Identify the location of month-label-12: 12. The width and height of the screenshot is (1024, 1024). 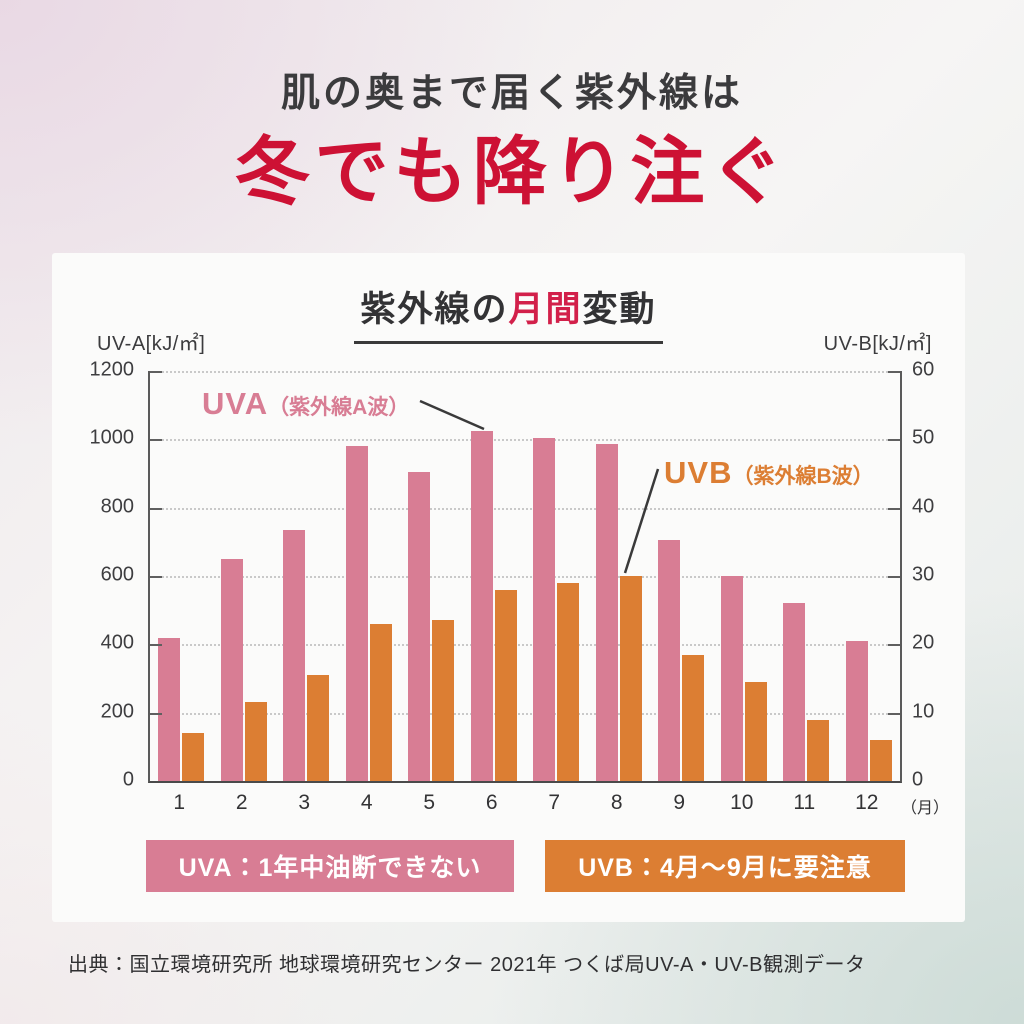
(867, 802).